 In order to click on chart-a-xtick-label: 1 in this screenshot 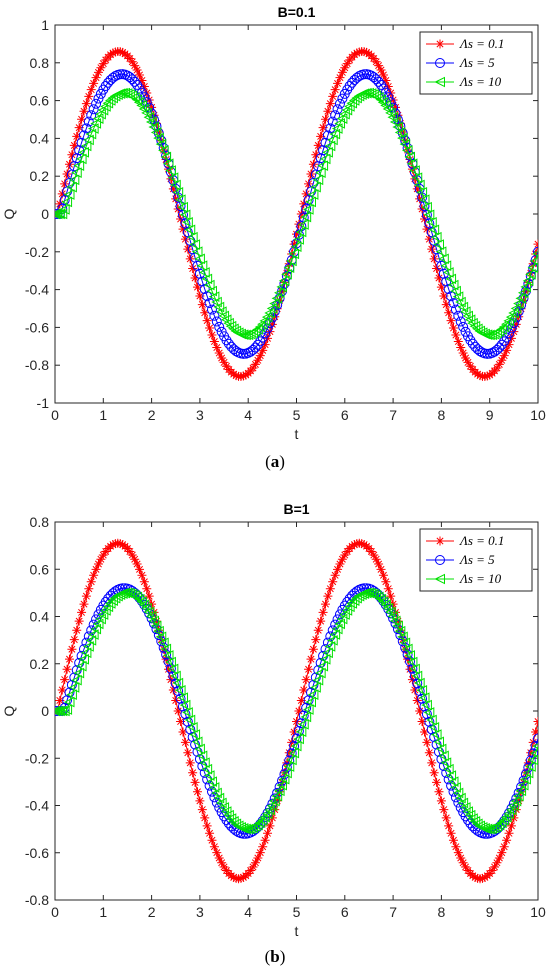, I will do `click(103, 415)`.